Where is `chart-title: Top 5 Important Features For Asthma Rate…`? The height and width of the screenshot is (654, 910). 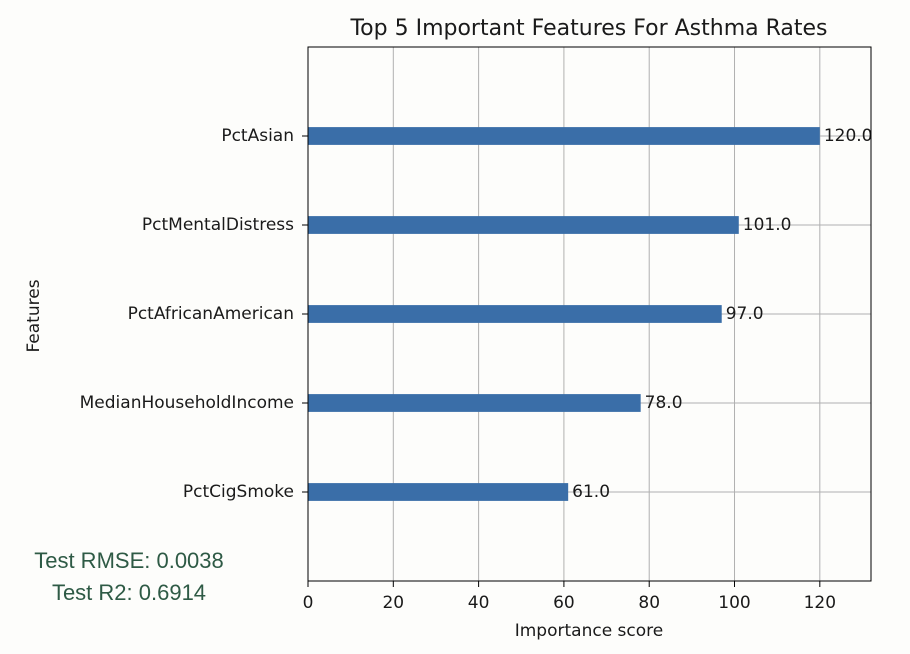 chart-title: Top 5 Important Features For Asthma Rate… is located at coordinates (588, 28).